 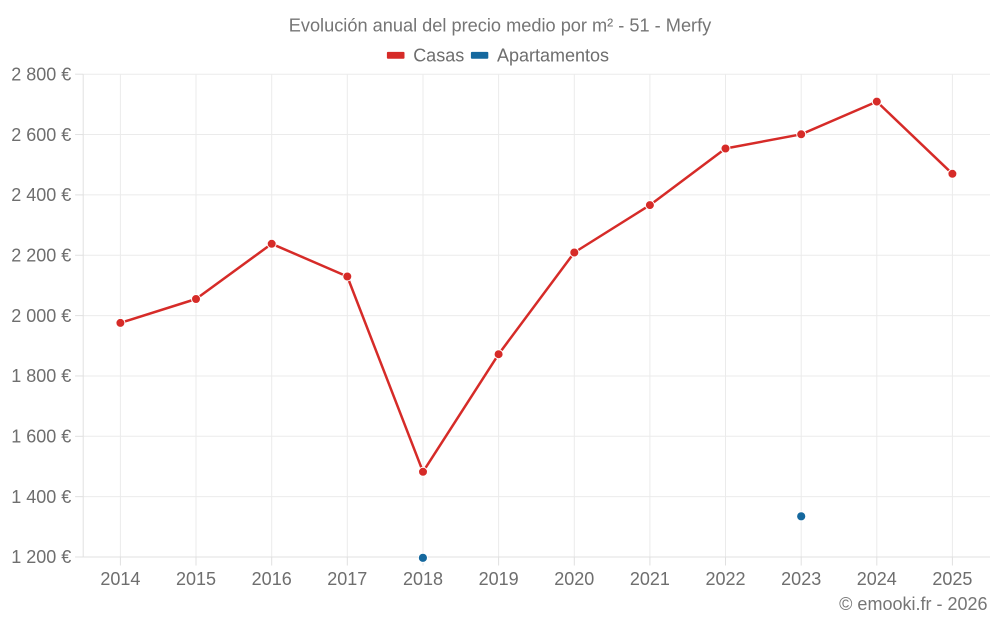 I want to click on svg-text: 2018, so click(x=423, y=579).